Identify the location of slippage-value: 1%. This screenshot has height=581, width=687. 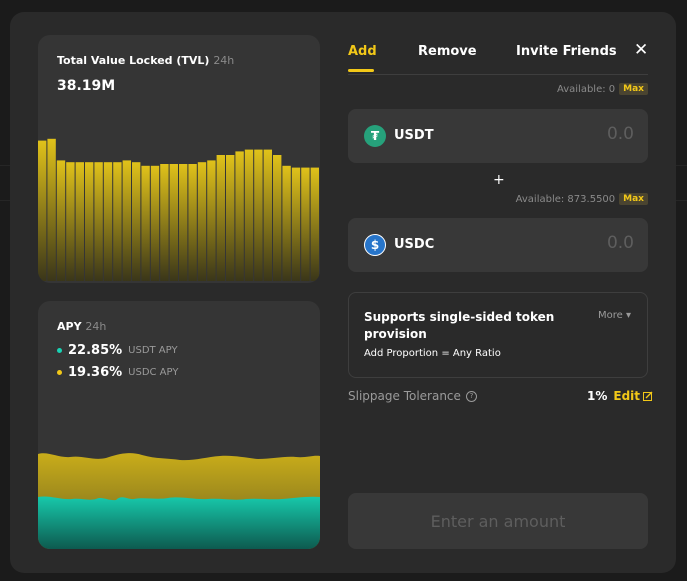
(597, 396).